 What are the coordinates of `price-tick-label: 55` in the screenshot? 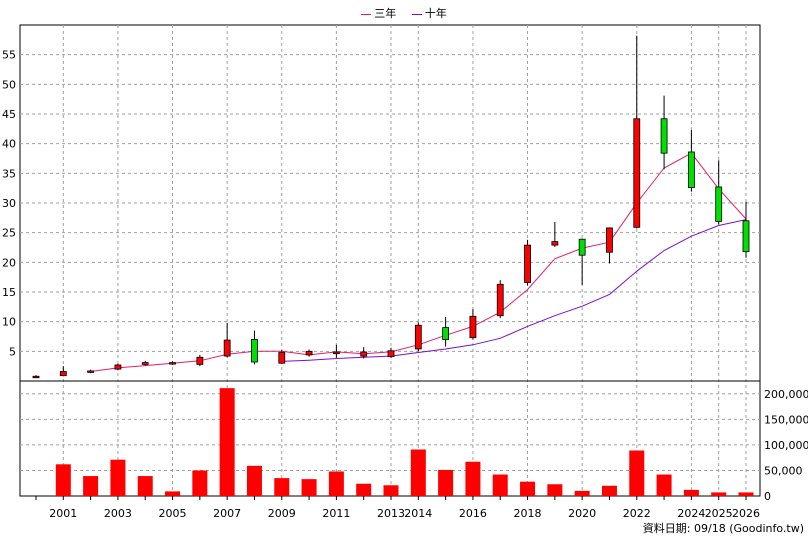 It's located at (9, 55).